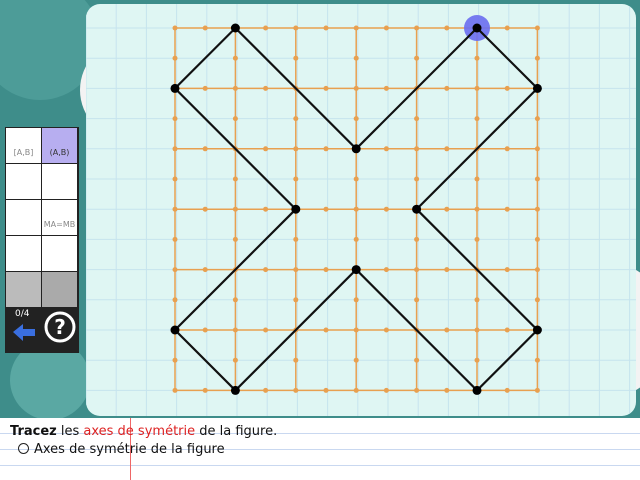 The image size is (640, 480). What do you see at coordinates (59, 217) in the screenshot?
I see `bisector-tool: MA=MB` at bounding box center [59, 217].